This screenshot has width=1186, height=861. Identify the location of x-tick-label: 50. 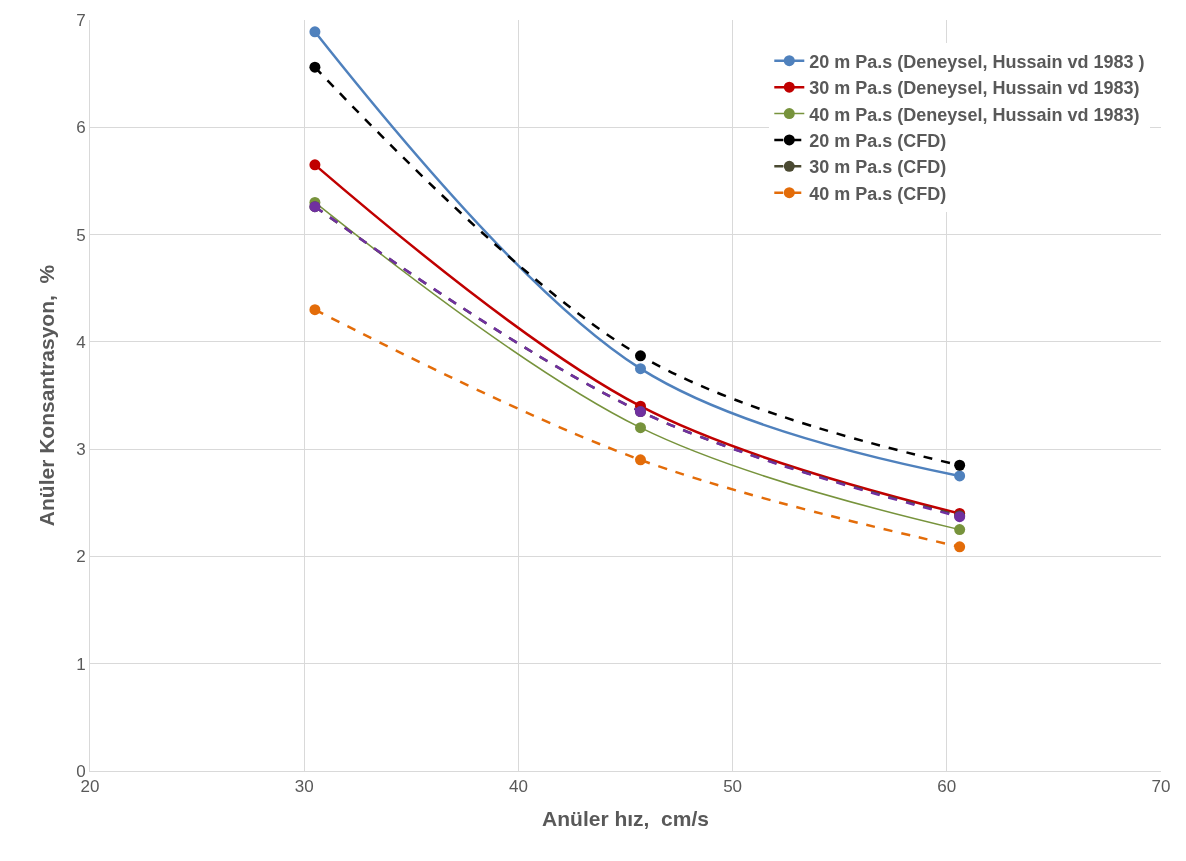
(733, 787).